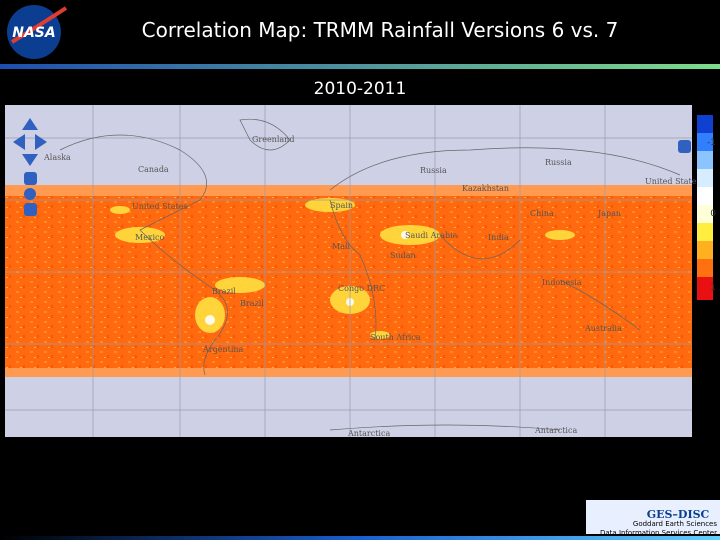  What do you see at coordinates (395, 337) in the screenshot?
I see `map-label: South Africa` at bounding box center [395, 337].